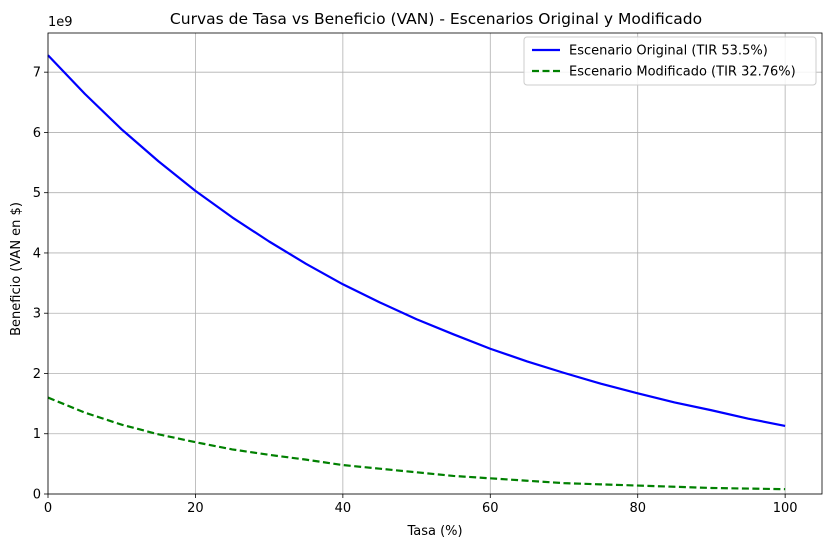 Image resolution: width=833 pixels, height=547 pixels. What do you see at coordinates (682, 72) in the screenshot?
I see `legend-label: Escenario Modificado (TIR 32.76%)` at bounding box center [682, 72].